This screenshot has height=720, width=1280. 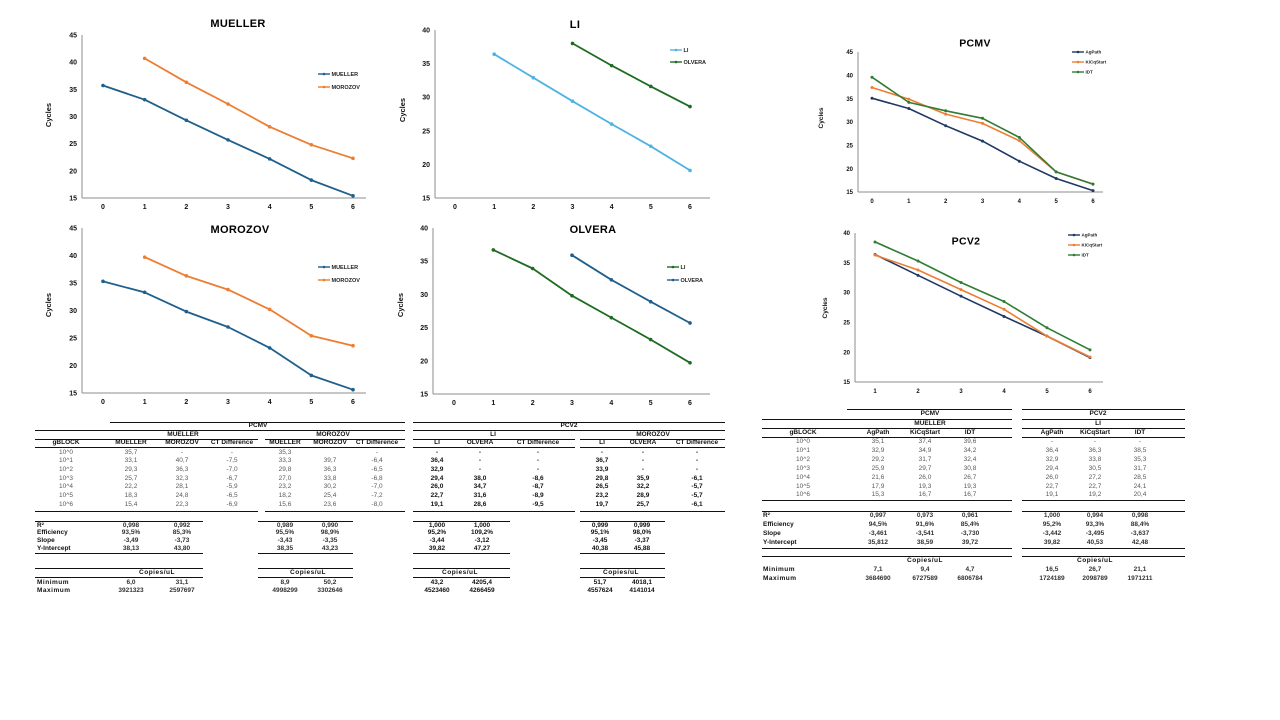 I want to click on stat-value: -3,44, so click(x=437, y=540).